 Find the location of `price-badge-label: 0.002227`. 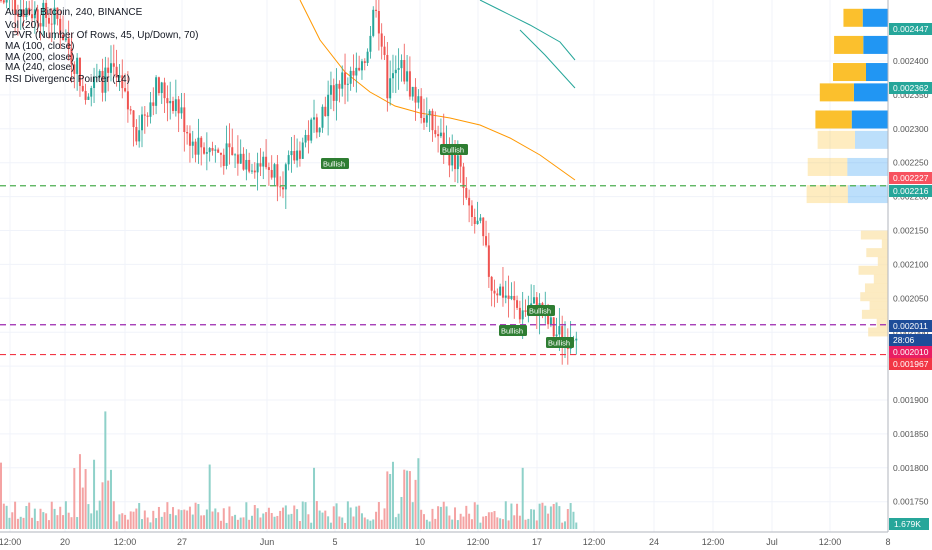

price-badge-label: 0.002227 is located at coordinates (911, 178).